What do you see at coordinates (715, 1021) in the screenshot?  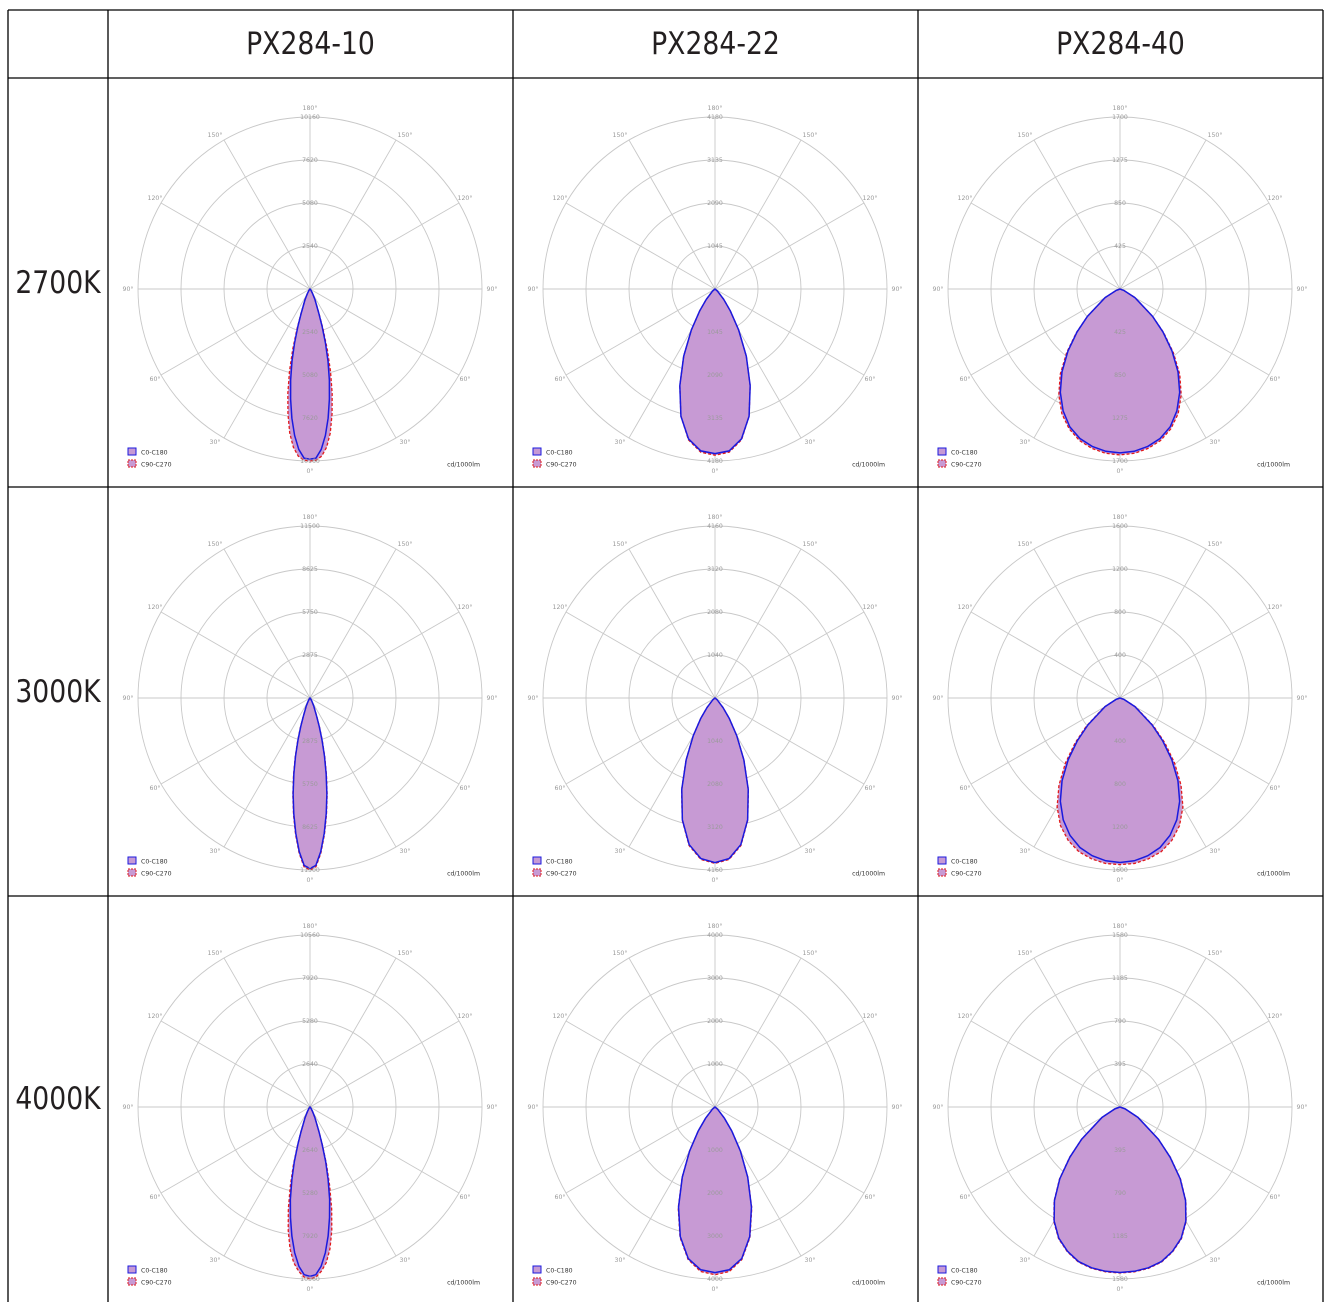 I see `radial-tick-label: 2000` at bounding box center [715, 1021].